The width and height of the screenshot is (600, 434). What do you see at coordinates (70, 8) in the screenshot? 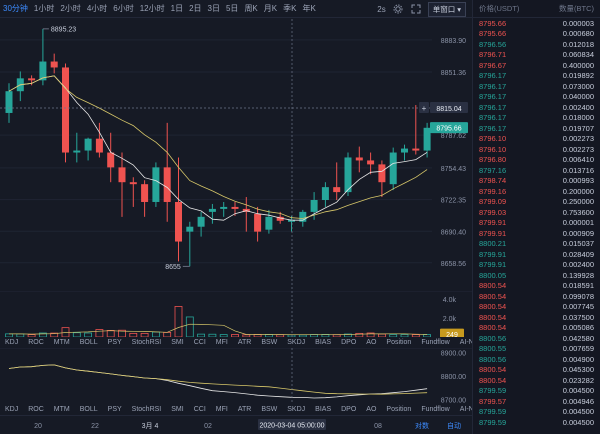
I see `timeframe-tab: 2小时` at bounding box center [70, 8].